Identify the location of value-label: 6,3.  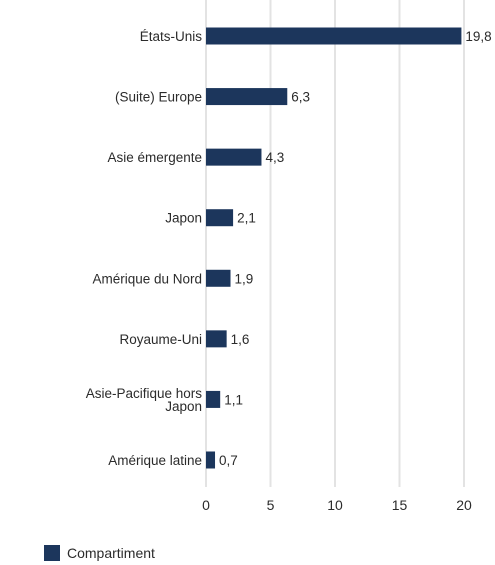
(300, 97).